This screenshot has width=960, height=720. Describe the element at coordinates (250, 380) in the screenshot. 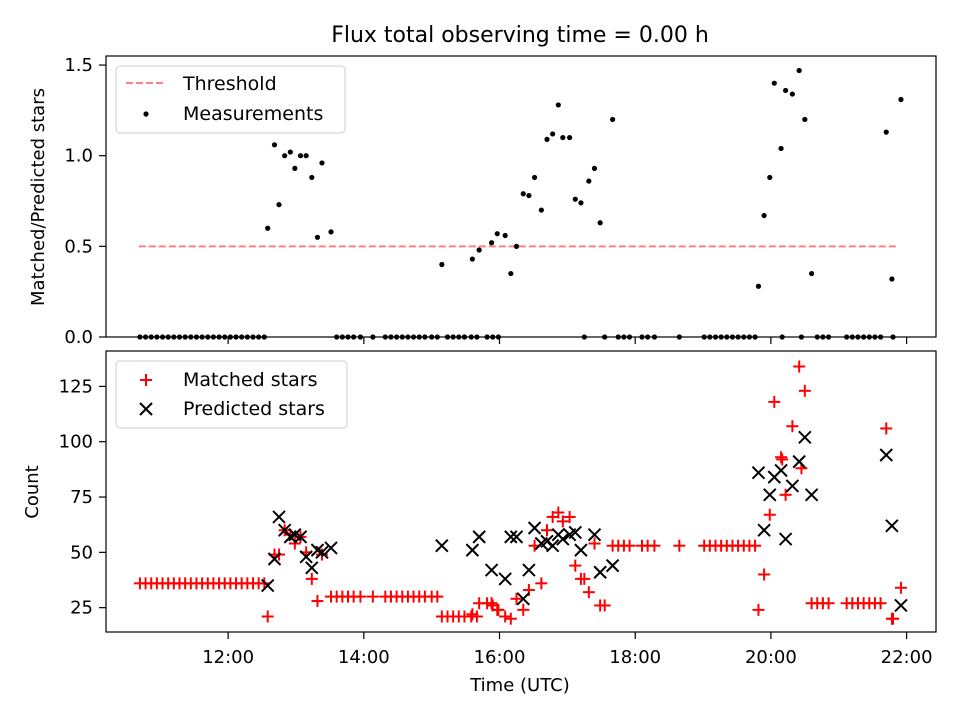

I see `legend-matched-label: Matched stars` at that location.